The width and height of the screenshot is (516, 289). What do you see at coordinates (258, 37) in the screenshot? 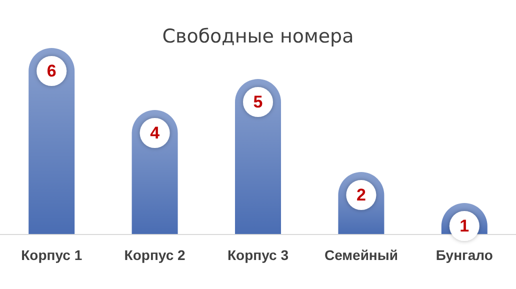
I see `chart-title: Свободные номера` at bounding box center [258, 37].